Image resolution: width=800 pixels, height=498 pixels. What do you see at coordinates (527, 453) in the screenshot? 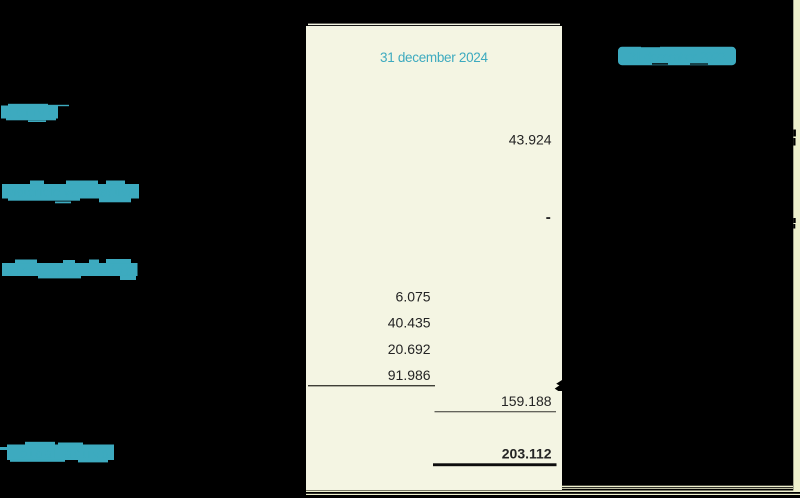
I see `svg-text: 203.112` at bounding box center [527, 453].